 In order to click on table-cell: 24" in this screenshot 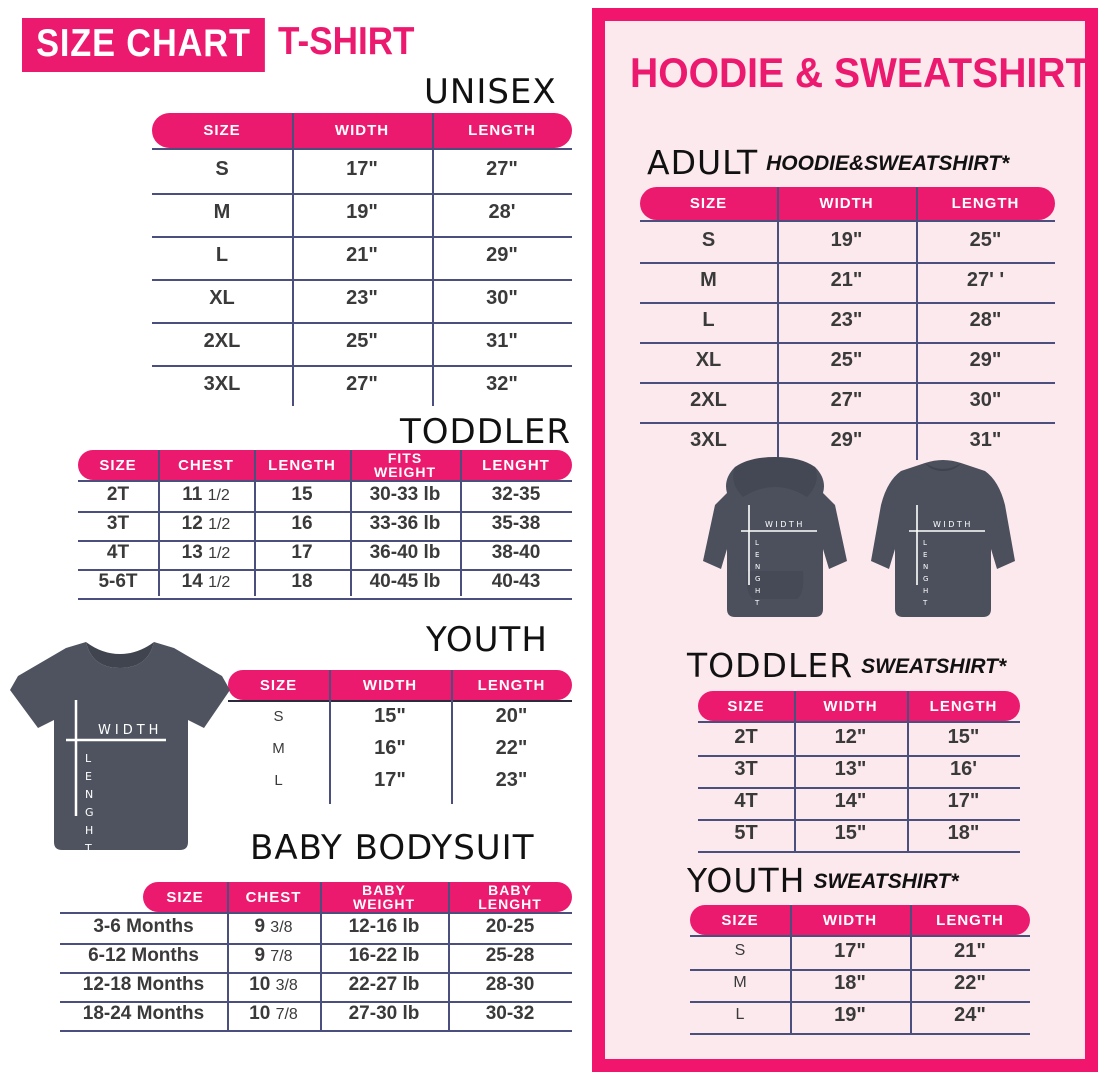, I will do `click(970, 1014)`.